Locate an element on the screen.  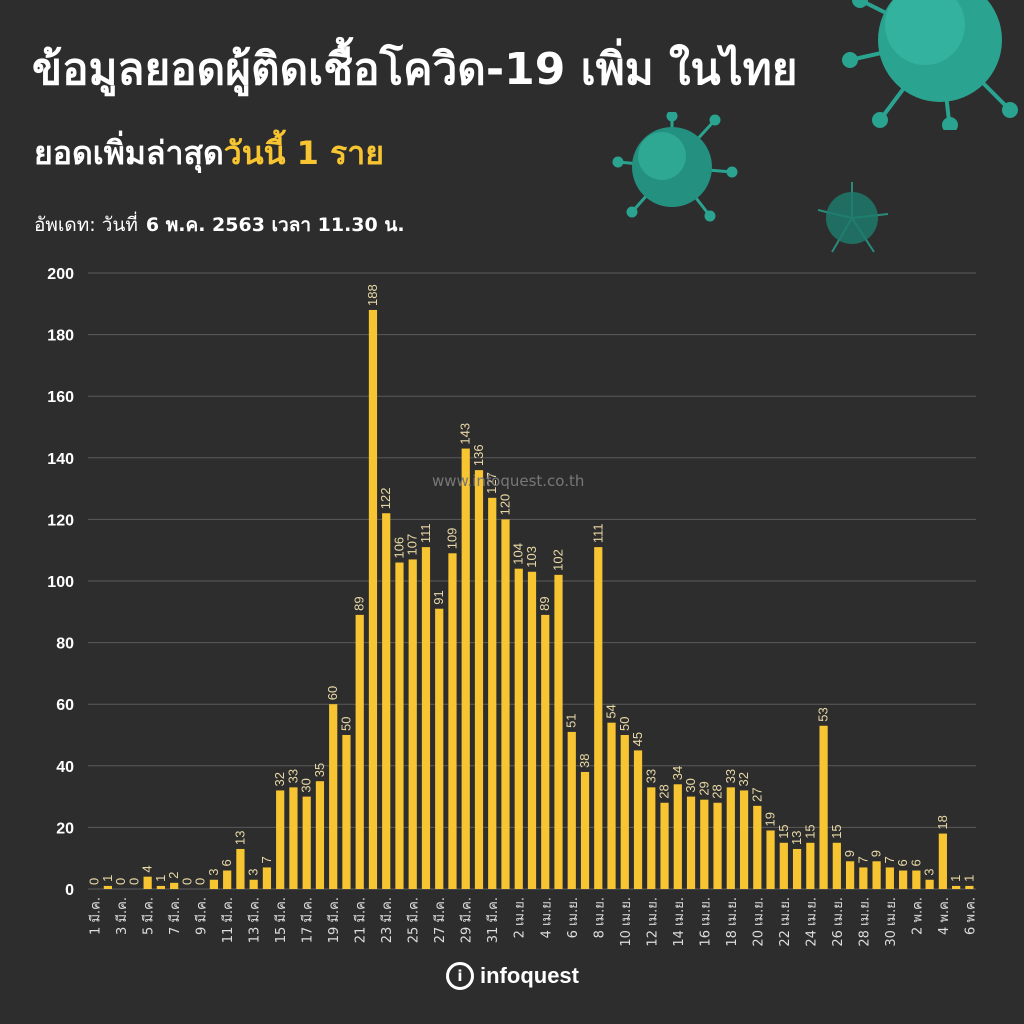
data-label: 38 is located at coordinates (584, 760).